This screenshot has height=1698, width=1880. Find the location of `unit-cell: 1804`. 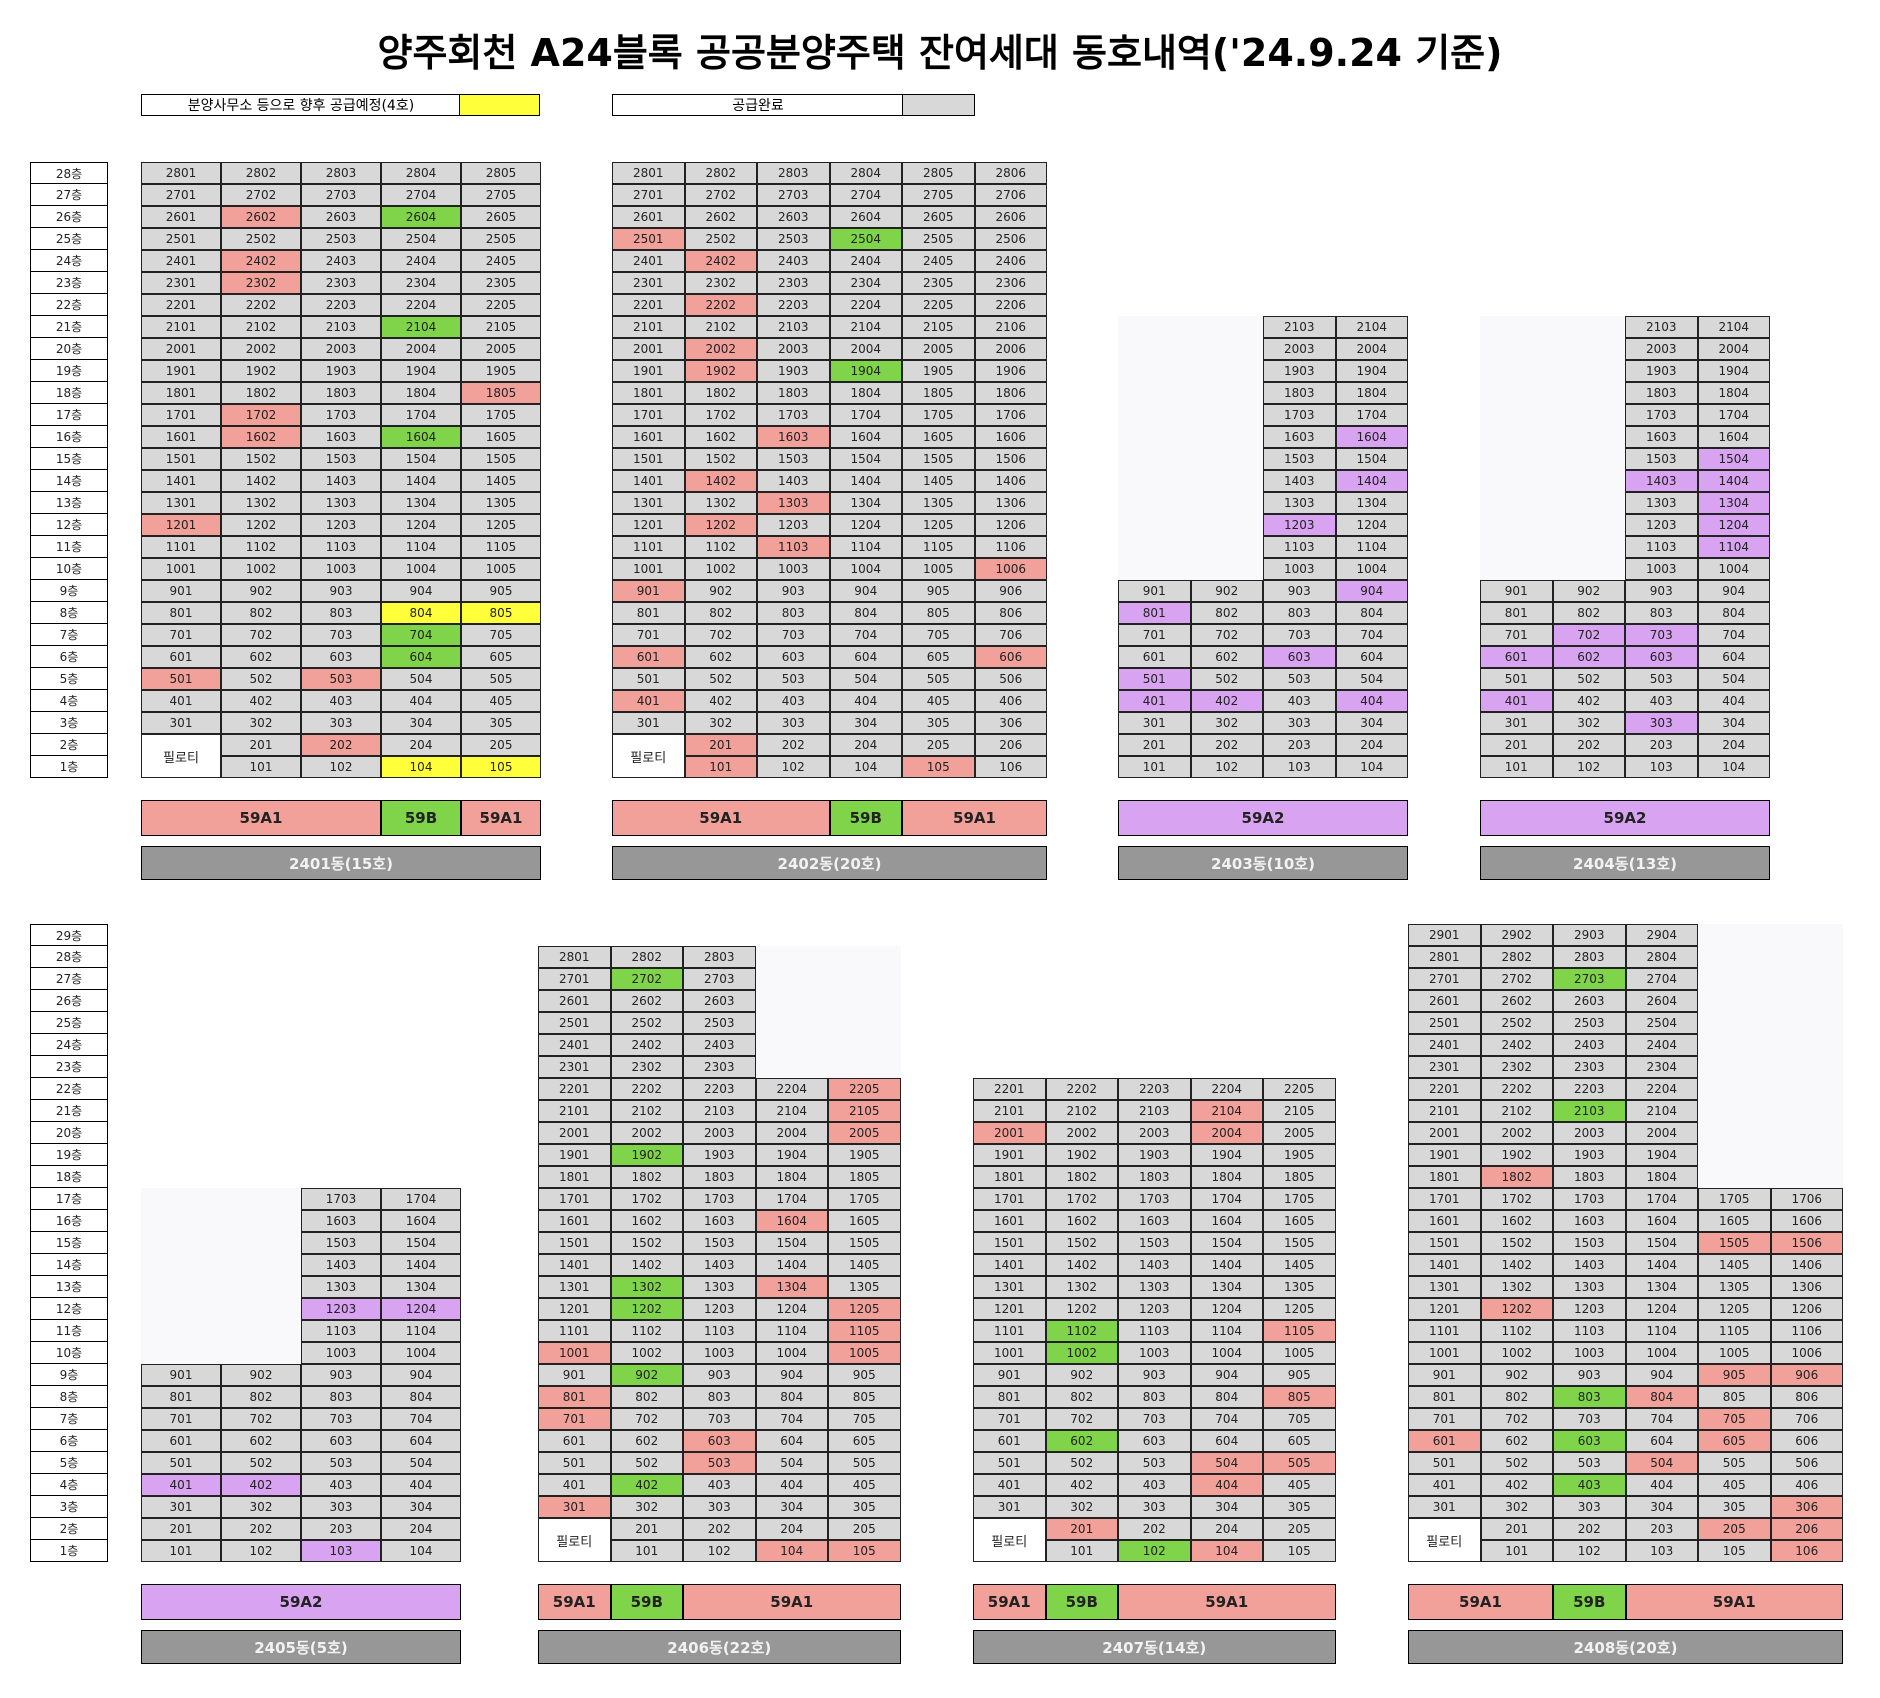

unit-cell: 1804 is located at coordinates (1371, 393).